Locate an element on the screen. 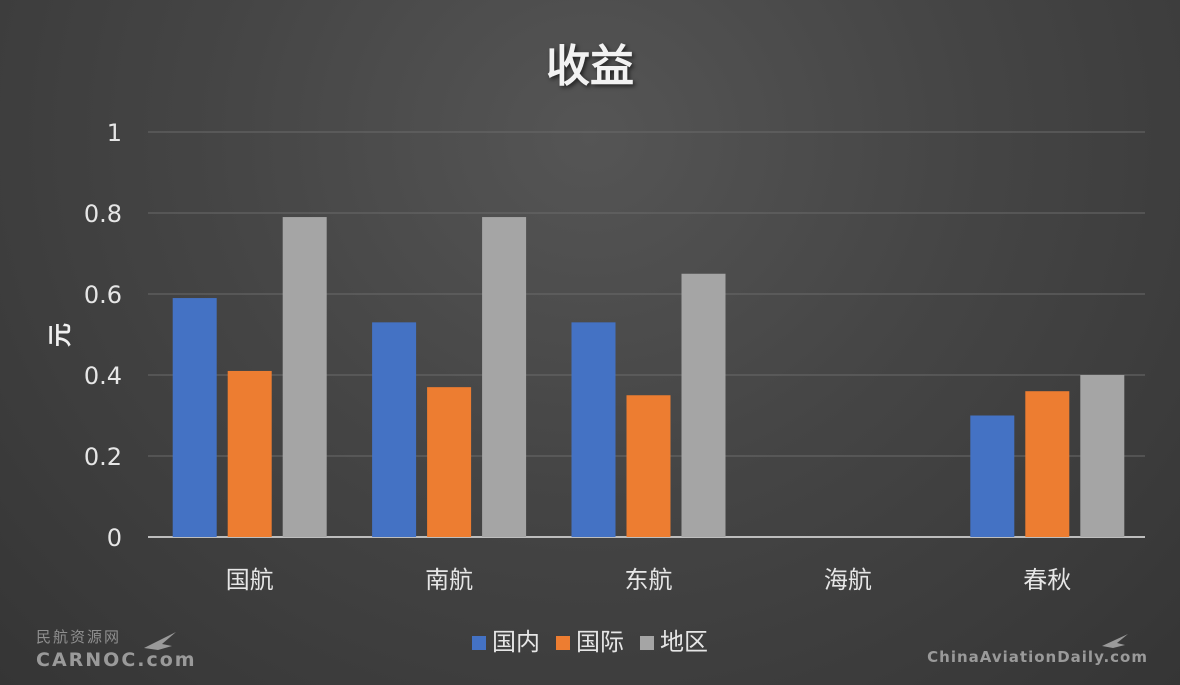 The image size is (1180, 685). x-tick-label: 南航 is located at coordinates (449, 580).